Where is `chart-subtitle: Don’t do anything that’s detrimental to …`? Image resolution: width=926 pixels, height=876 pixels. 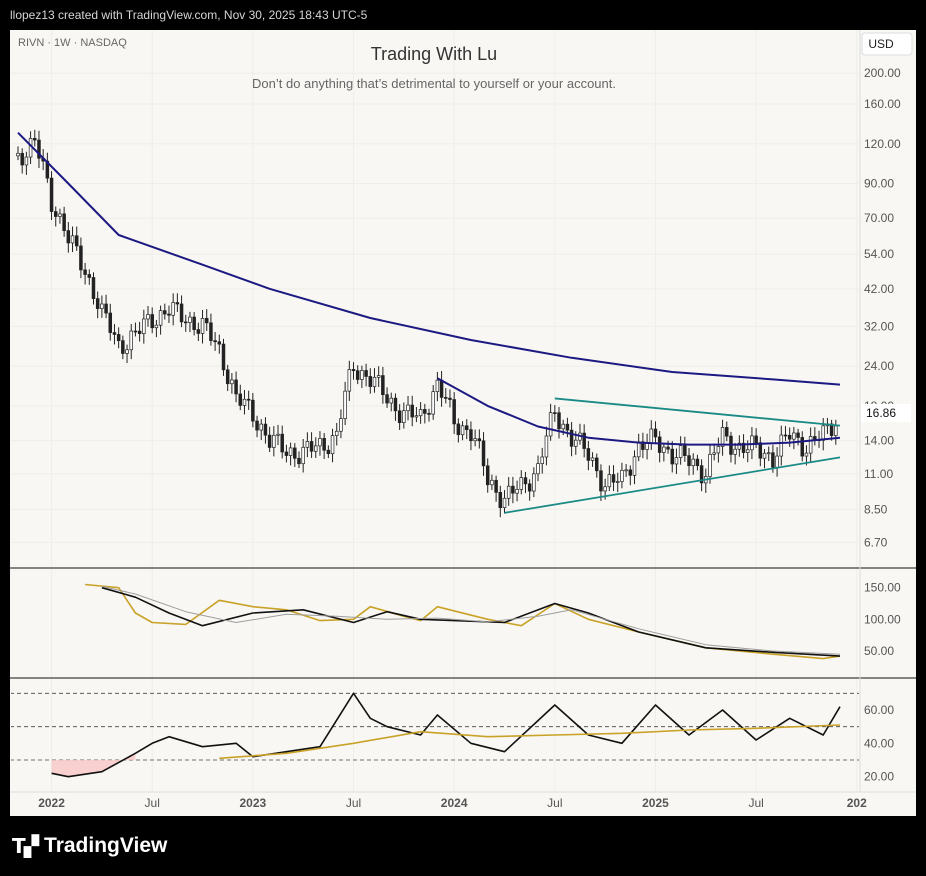 chart-subtitle: Don’t do anything that’s detrimental to … is located at coordinates (434, 83).